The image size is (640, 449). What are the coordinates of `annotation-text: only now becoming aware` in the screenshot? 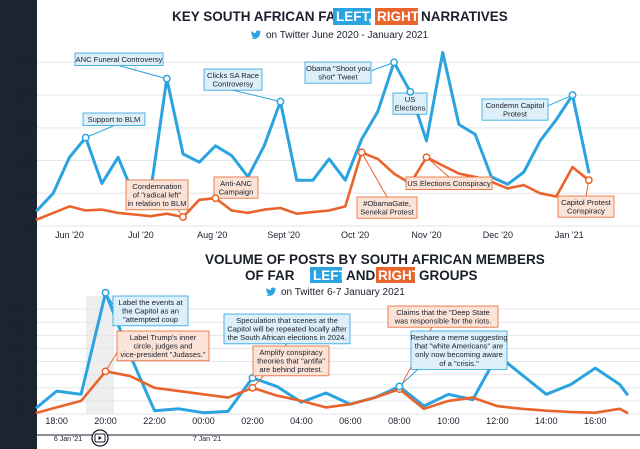 It's located at (459, 354).